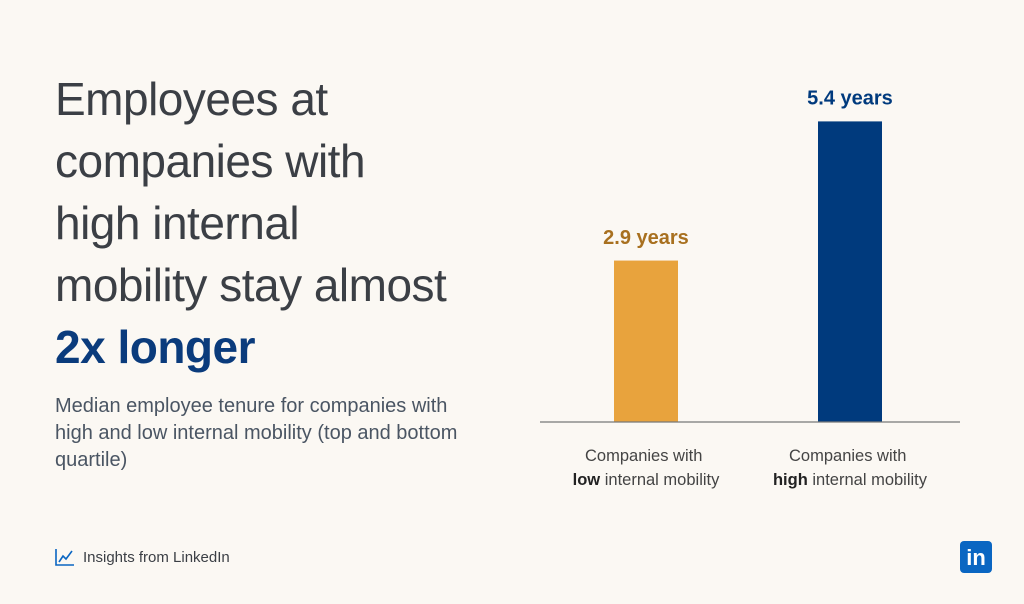 The width and height of the screenshot is (1024, 604). I want to click on footer: Insights from LinkedIn, so click(142, 557).